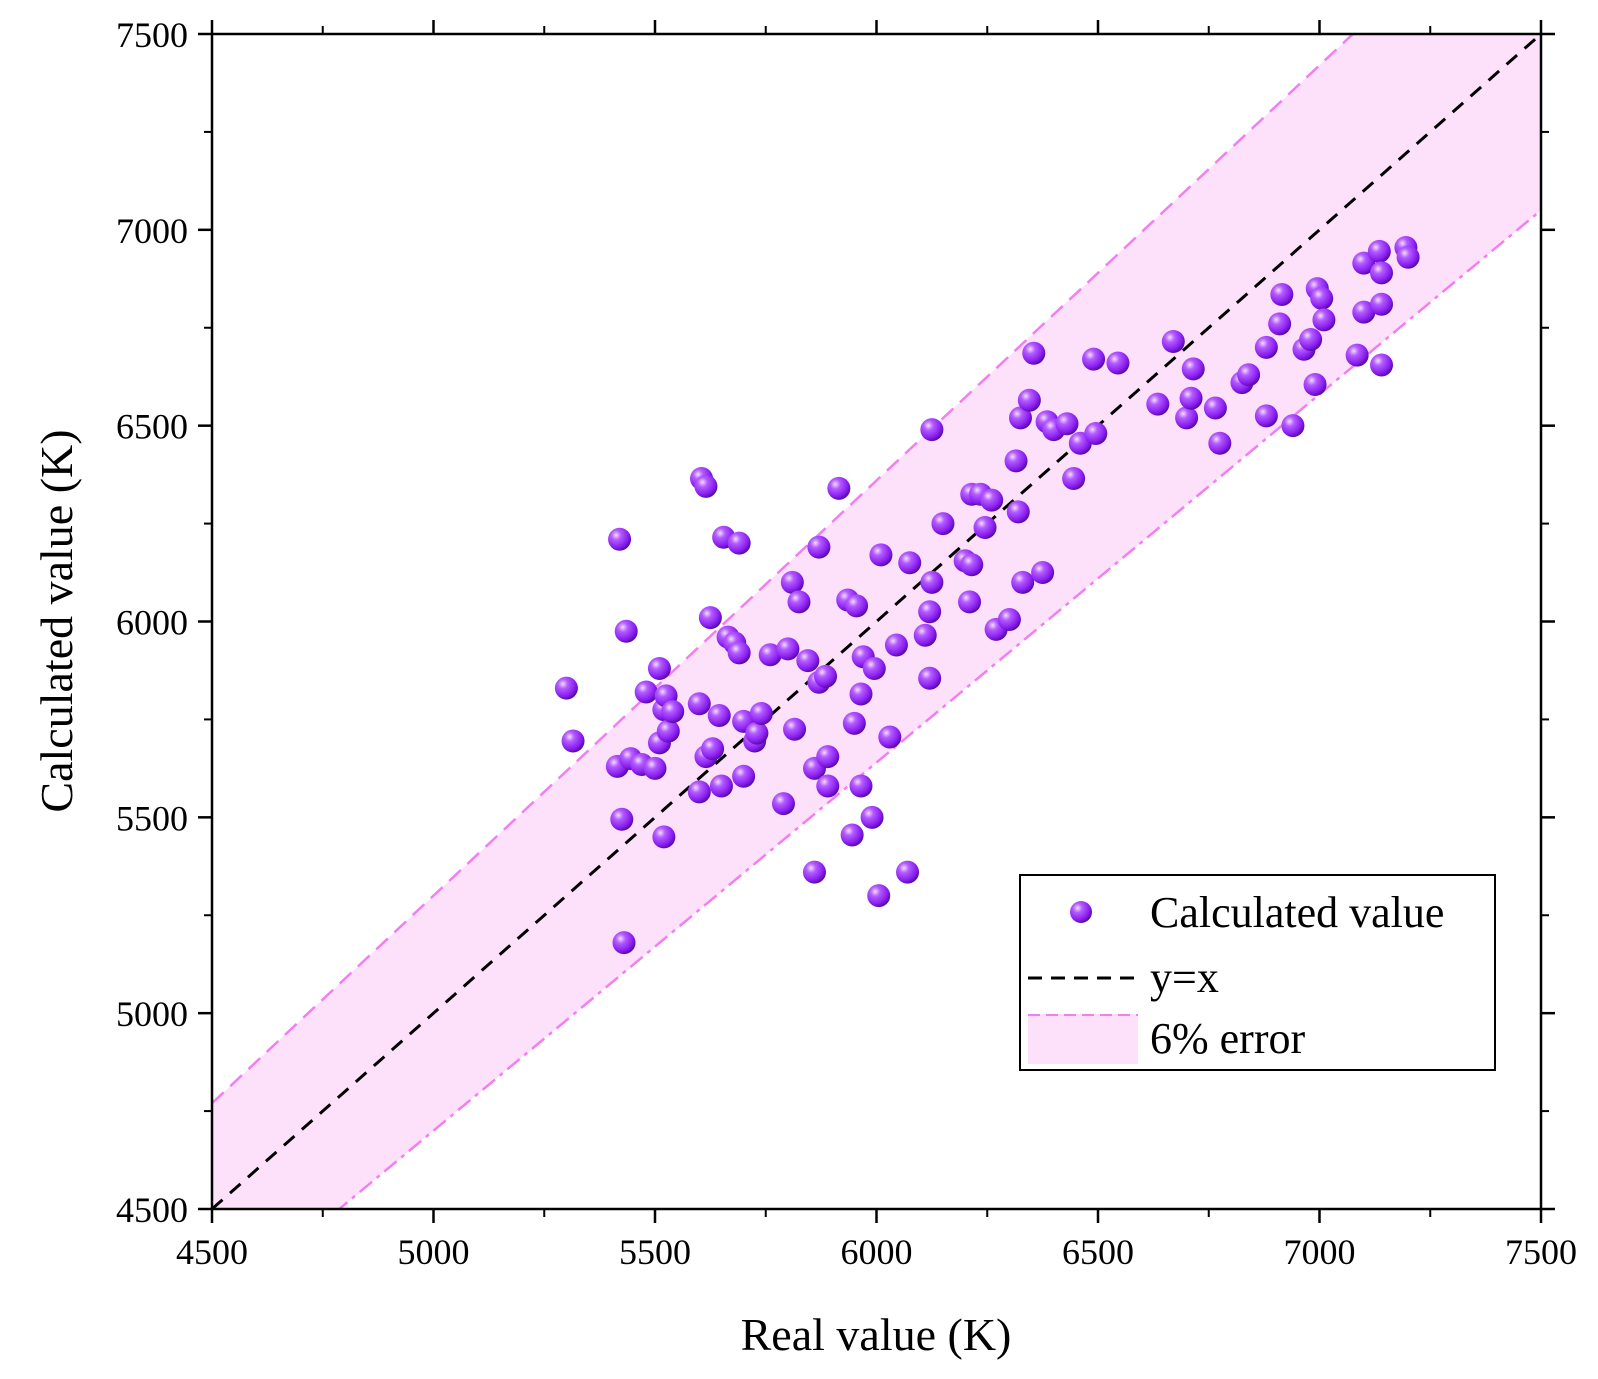 This screenshot has height=1379, width=1598. Describe the element at coordinates (877, 1252) in the screenshot. I see `x-tick-label: 6000` at that location.